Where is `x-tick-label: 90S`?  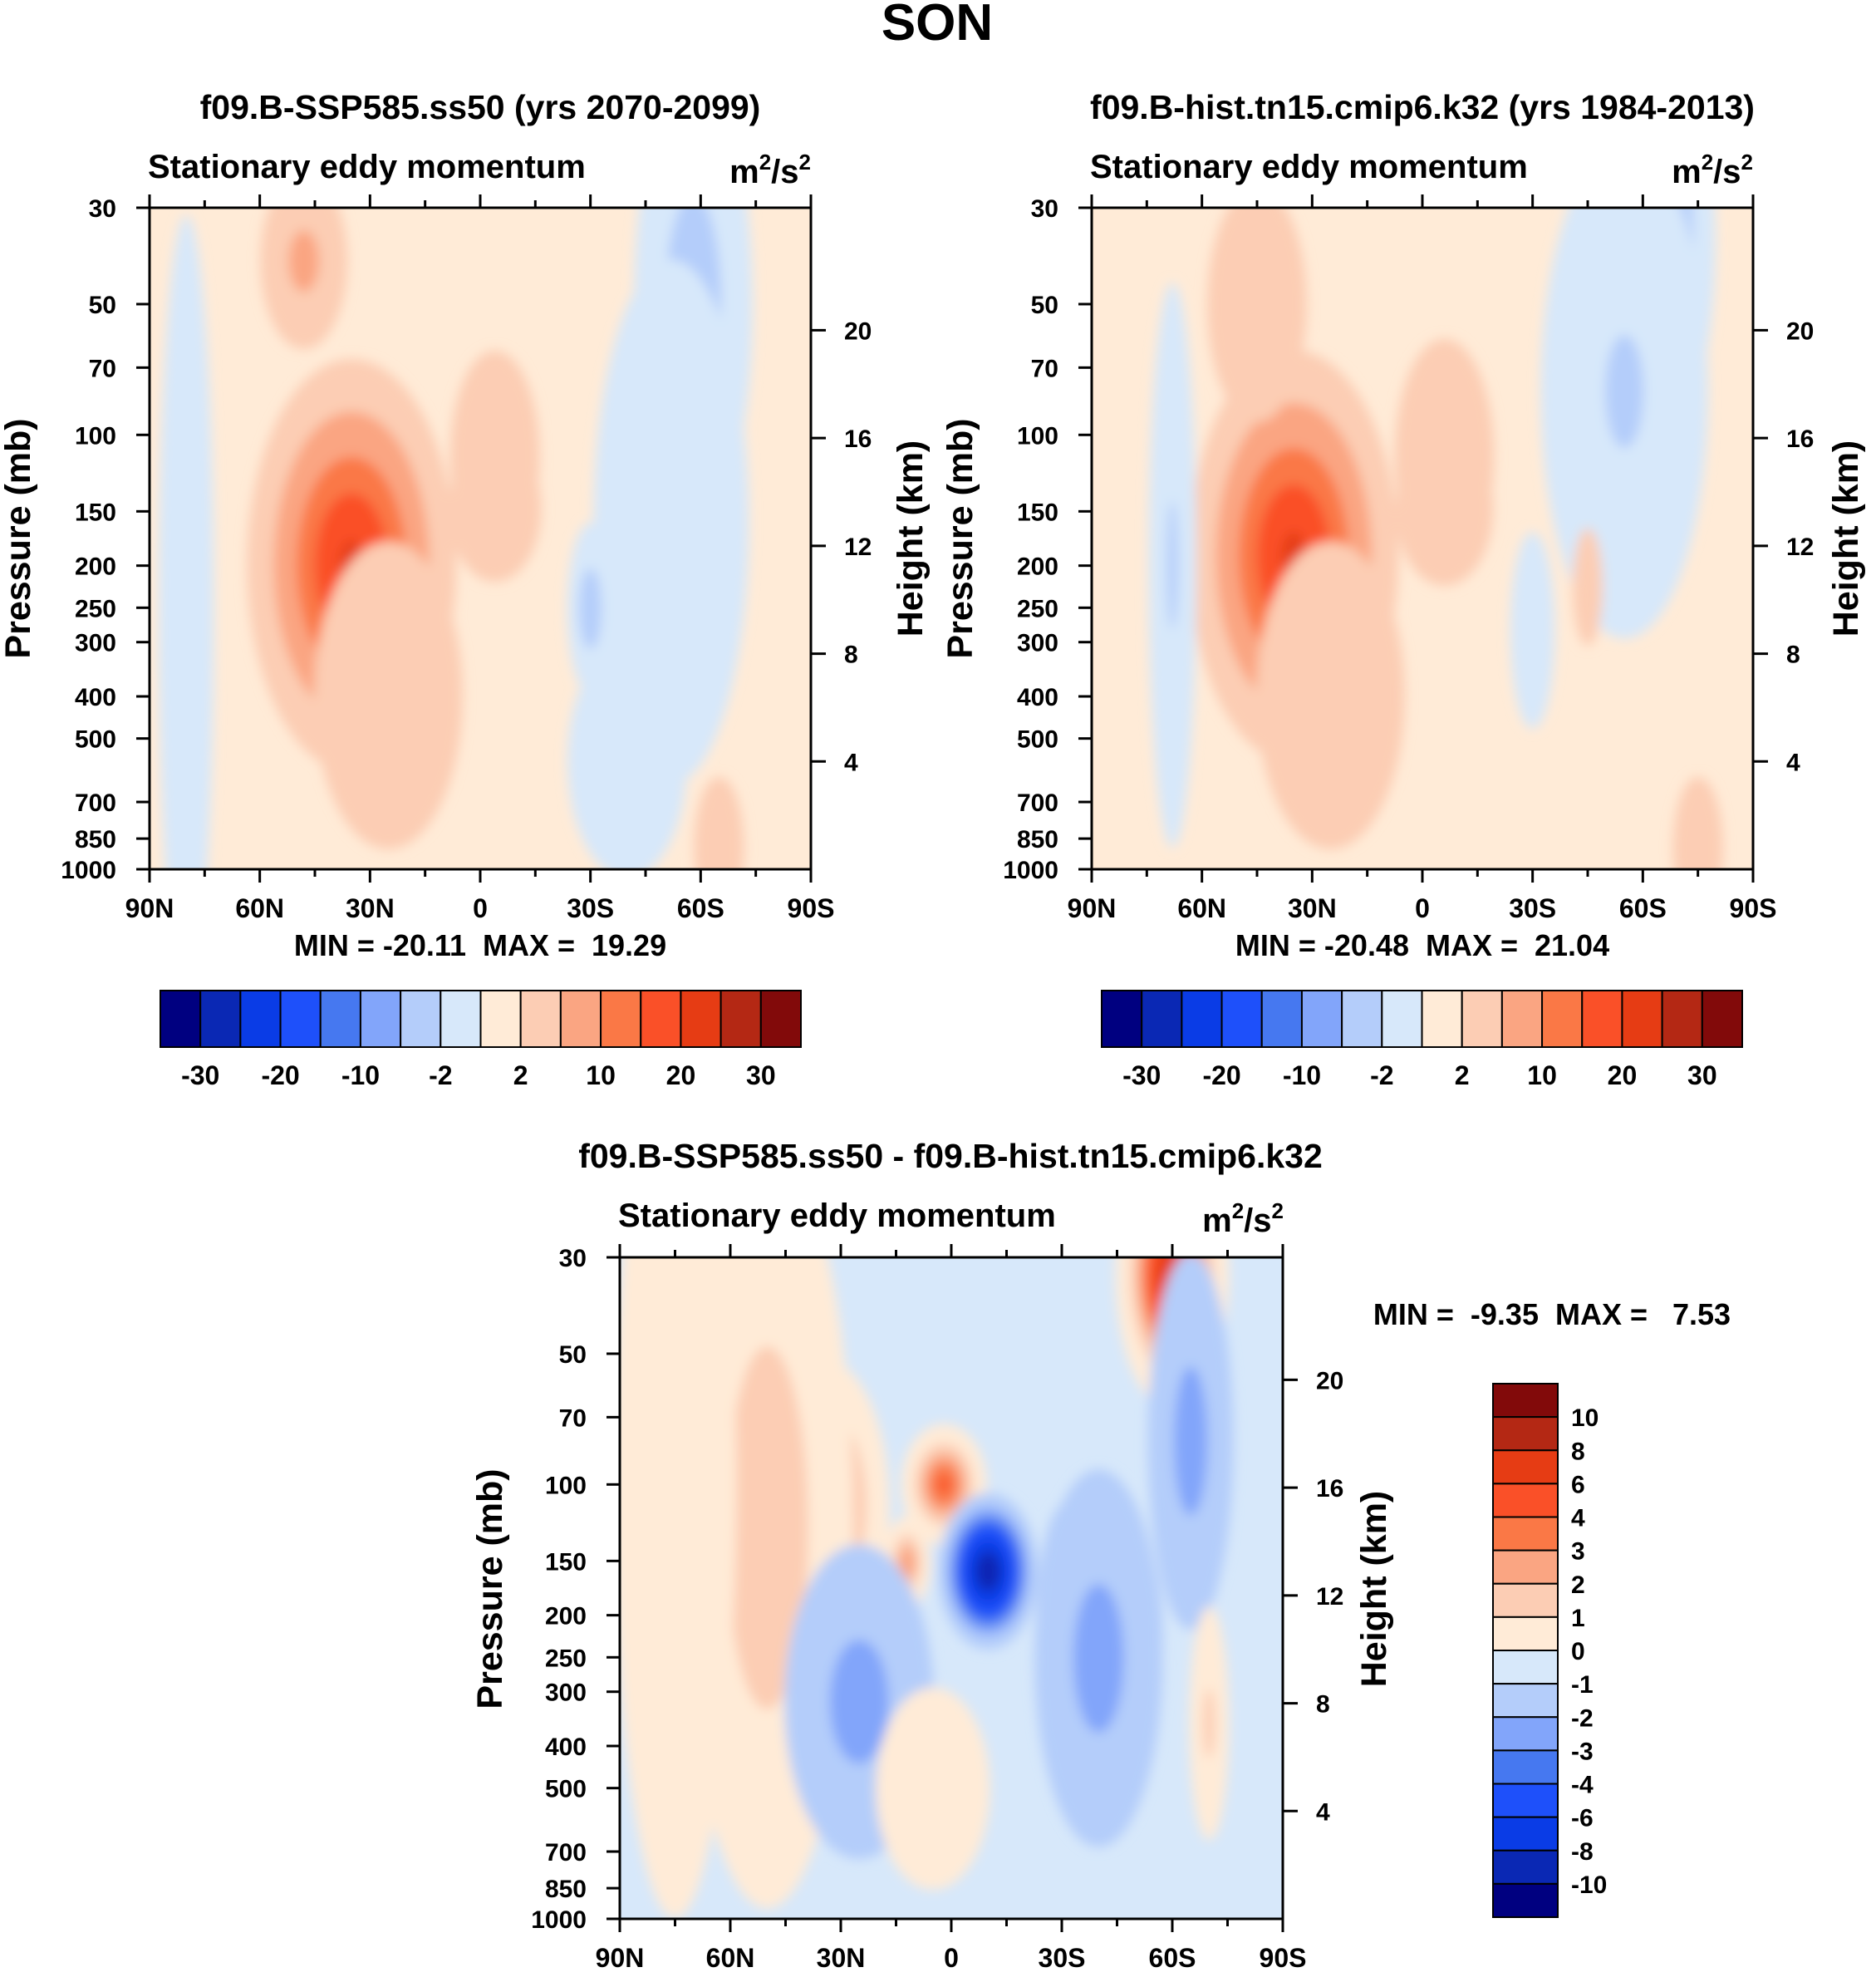
x-tick-label: 90S is located at coordinates (1754, 908).